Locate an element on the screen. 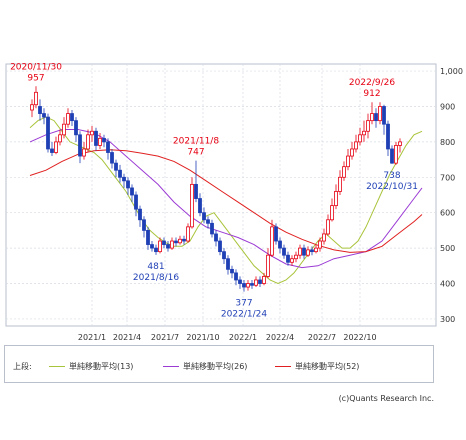 Image resolution: width=466 pixels, height=440 pixels. legend-label-ma13: 単純移動平均(13) is located at coordinates (101, 366).